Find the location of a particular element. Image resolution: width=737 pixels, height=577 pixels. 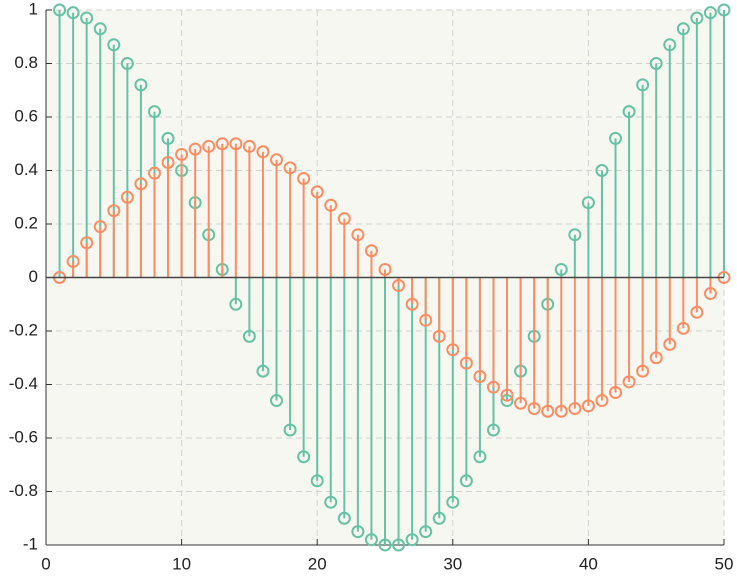

y-tick-label: -0.4 is located at coordinates (23, 383).